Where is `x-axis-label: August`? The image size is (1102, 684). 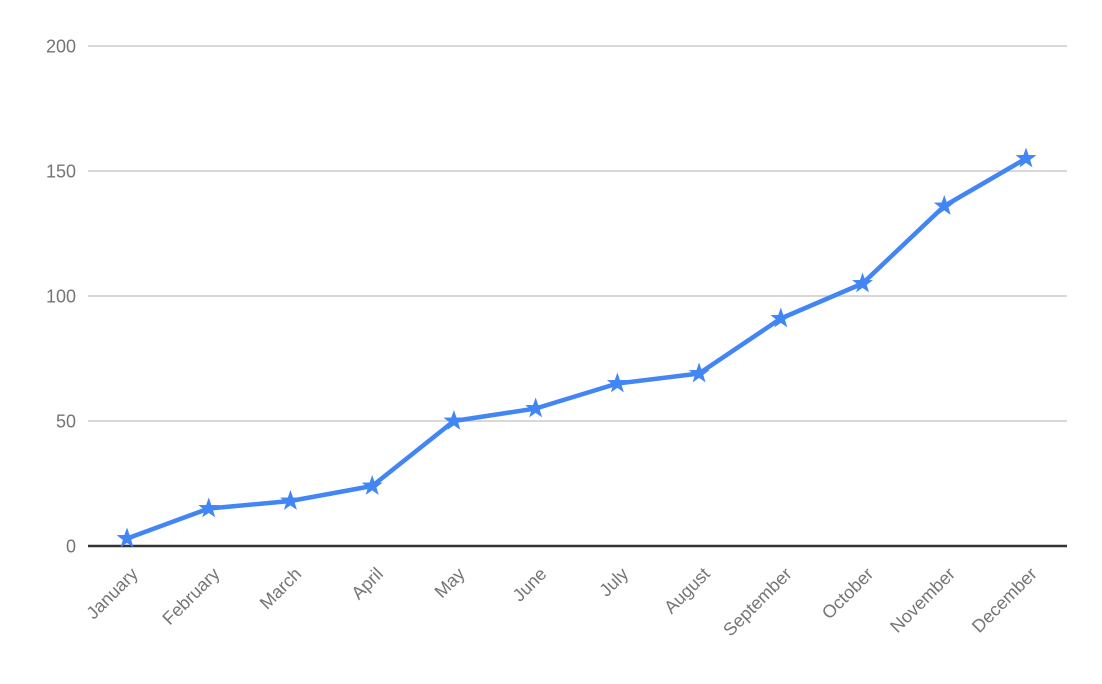 x-axis-label: August is located at coordinates (687, 591).